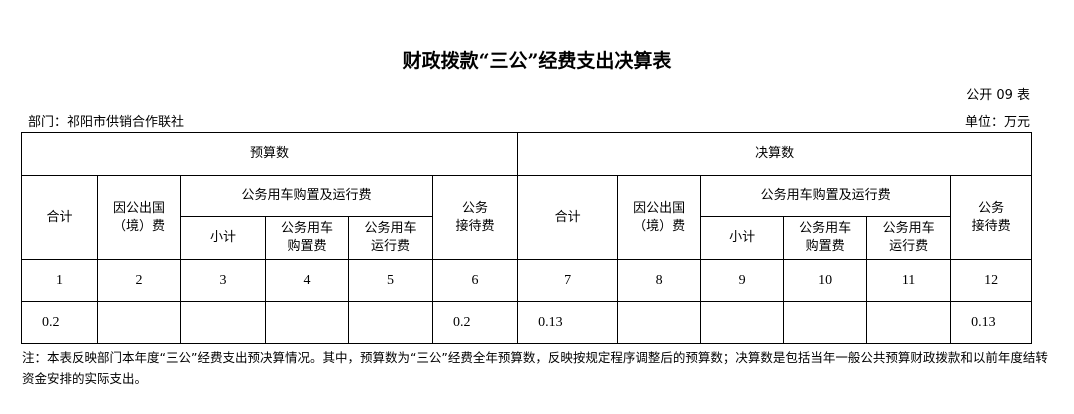  What do you see at coordinates (139, 280) in the screenshot?
I see `col-number: 2` at bounding box center [139, 280].